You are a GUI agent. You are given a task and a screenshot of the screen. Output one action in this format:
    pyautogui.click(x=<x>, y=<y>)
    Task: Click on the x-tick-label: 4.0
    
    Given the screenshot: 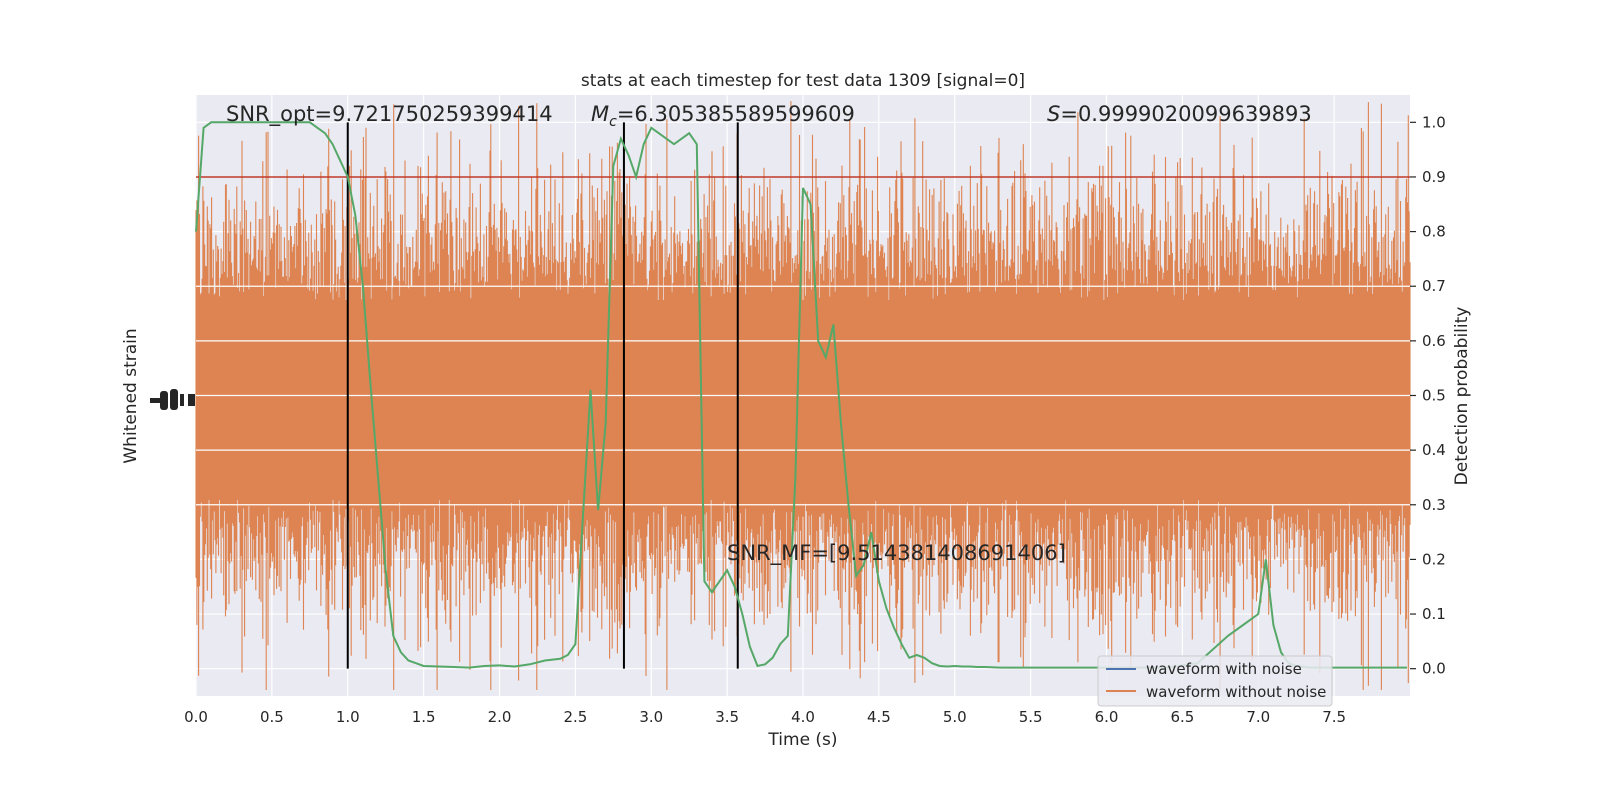 What is the action you would take?
    pyautogui.click(x=803, y=717)
    